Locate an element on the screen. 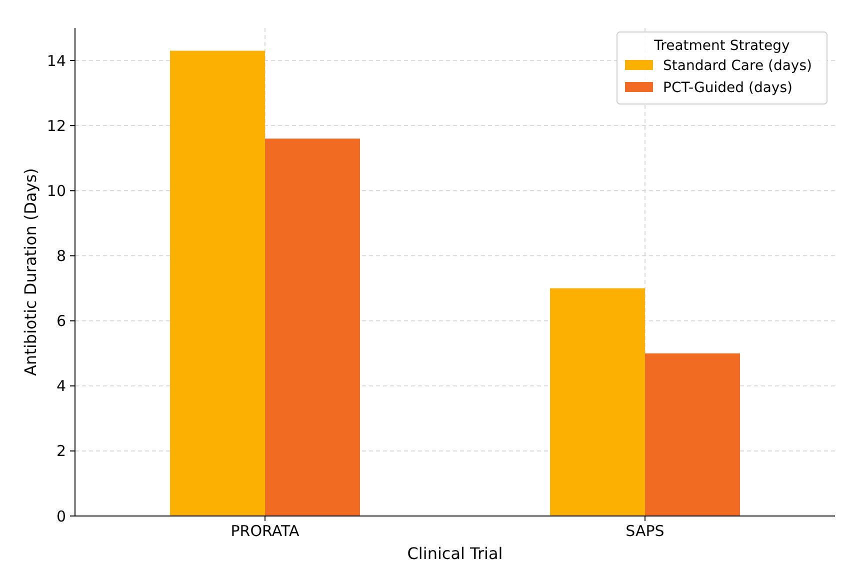 The width and height of the screenshot is (850, 569). x-tick-label: SAPS is located at coordinates (645, 531).